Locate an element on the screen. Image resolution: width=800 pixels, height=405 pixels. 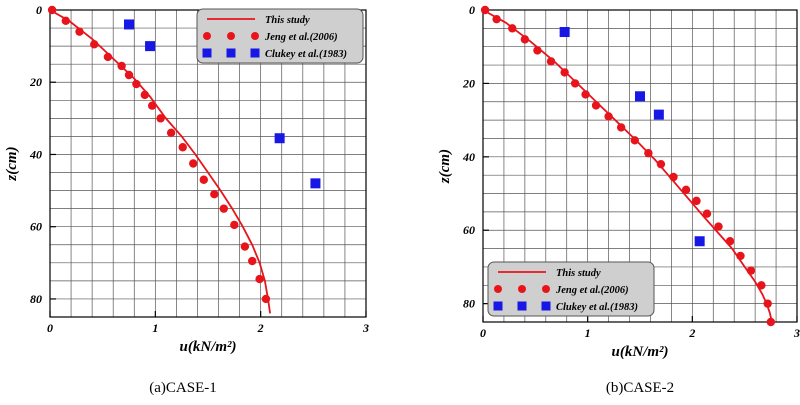
panel-caption: (b)CASE-2 is located at coordinates (640, 388).